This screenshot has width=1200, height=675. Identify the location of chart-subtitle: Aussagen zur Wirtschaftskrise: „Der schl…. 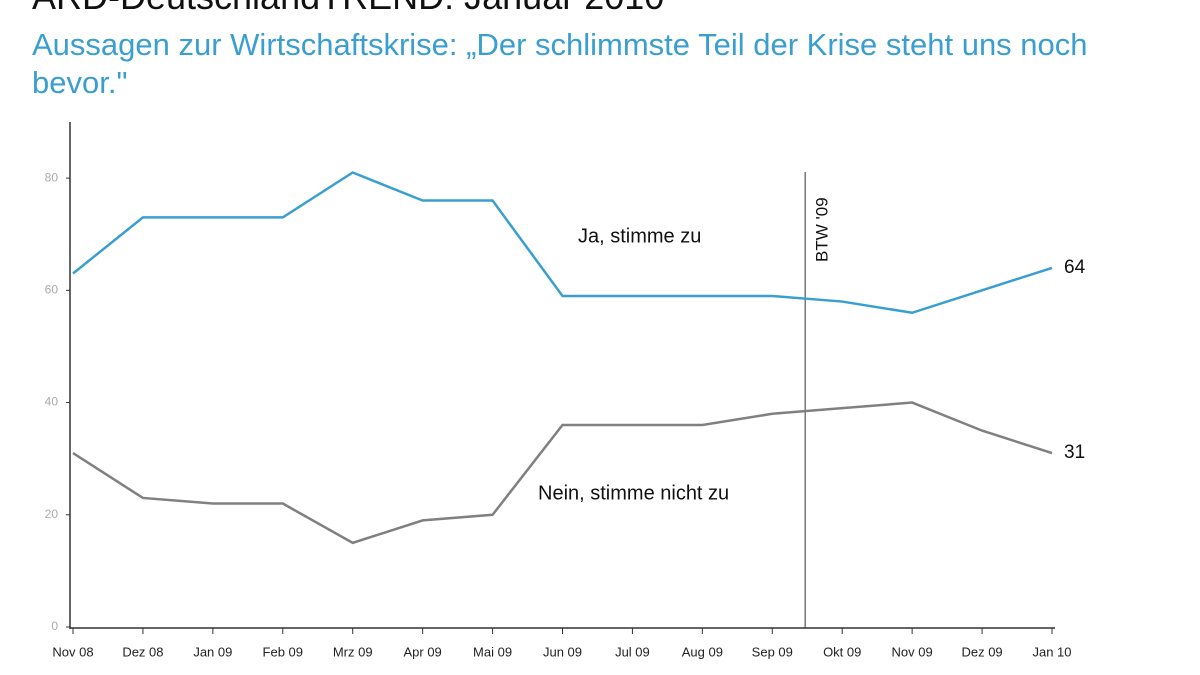
(560, 63).